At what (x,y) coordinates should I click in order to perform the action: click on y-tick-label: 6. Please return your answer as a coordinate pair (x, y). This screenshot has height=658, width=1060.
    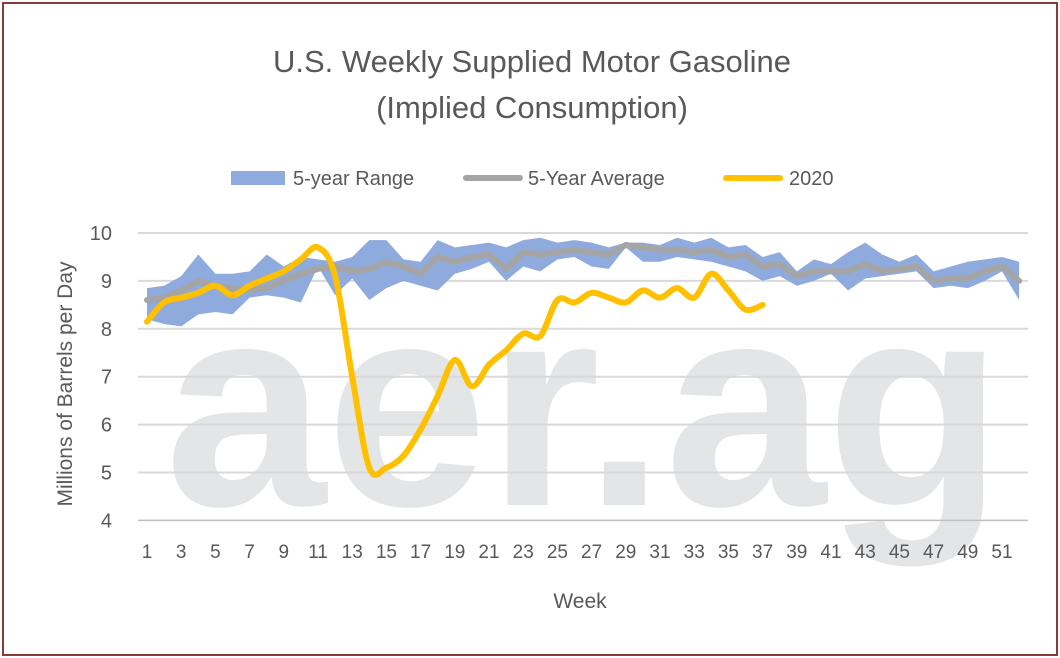
    Looking at the image, I should click on (106, 426).